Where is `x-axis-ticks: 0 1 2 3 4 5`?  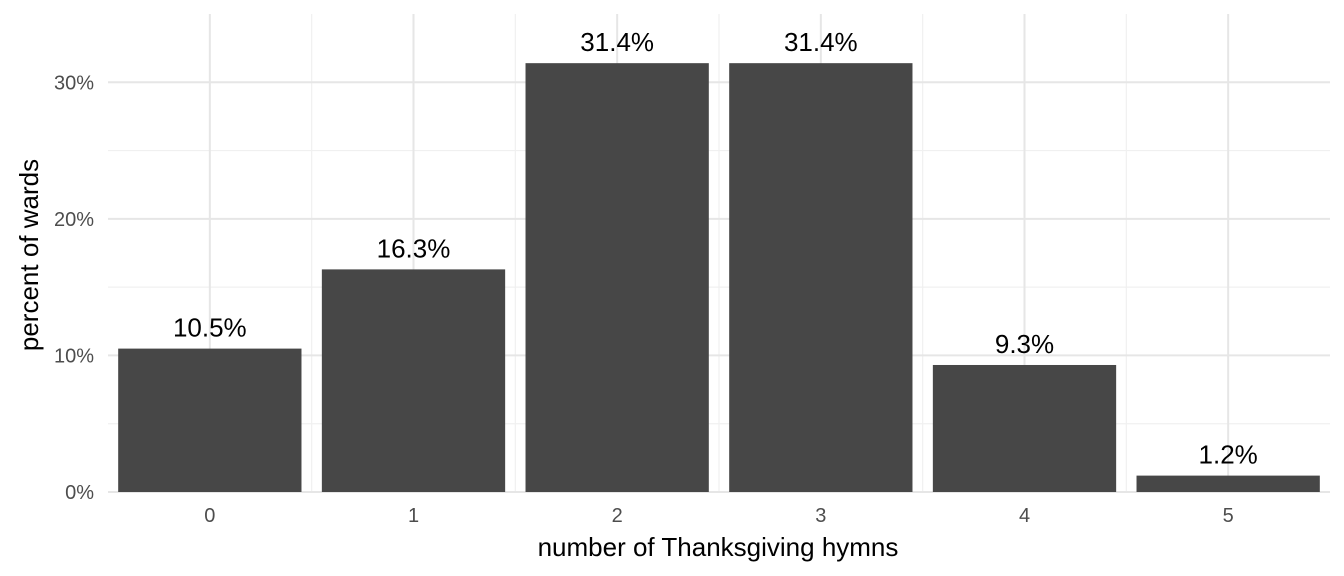 x-axis-ticks: 0 1 2 3 4 5 is located at coordinates (718, 516).